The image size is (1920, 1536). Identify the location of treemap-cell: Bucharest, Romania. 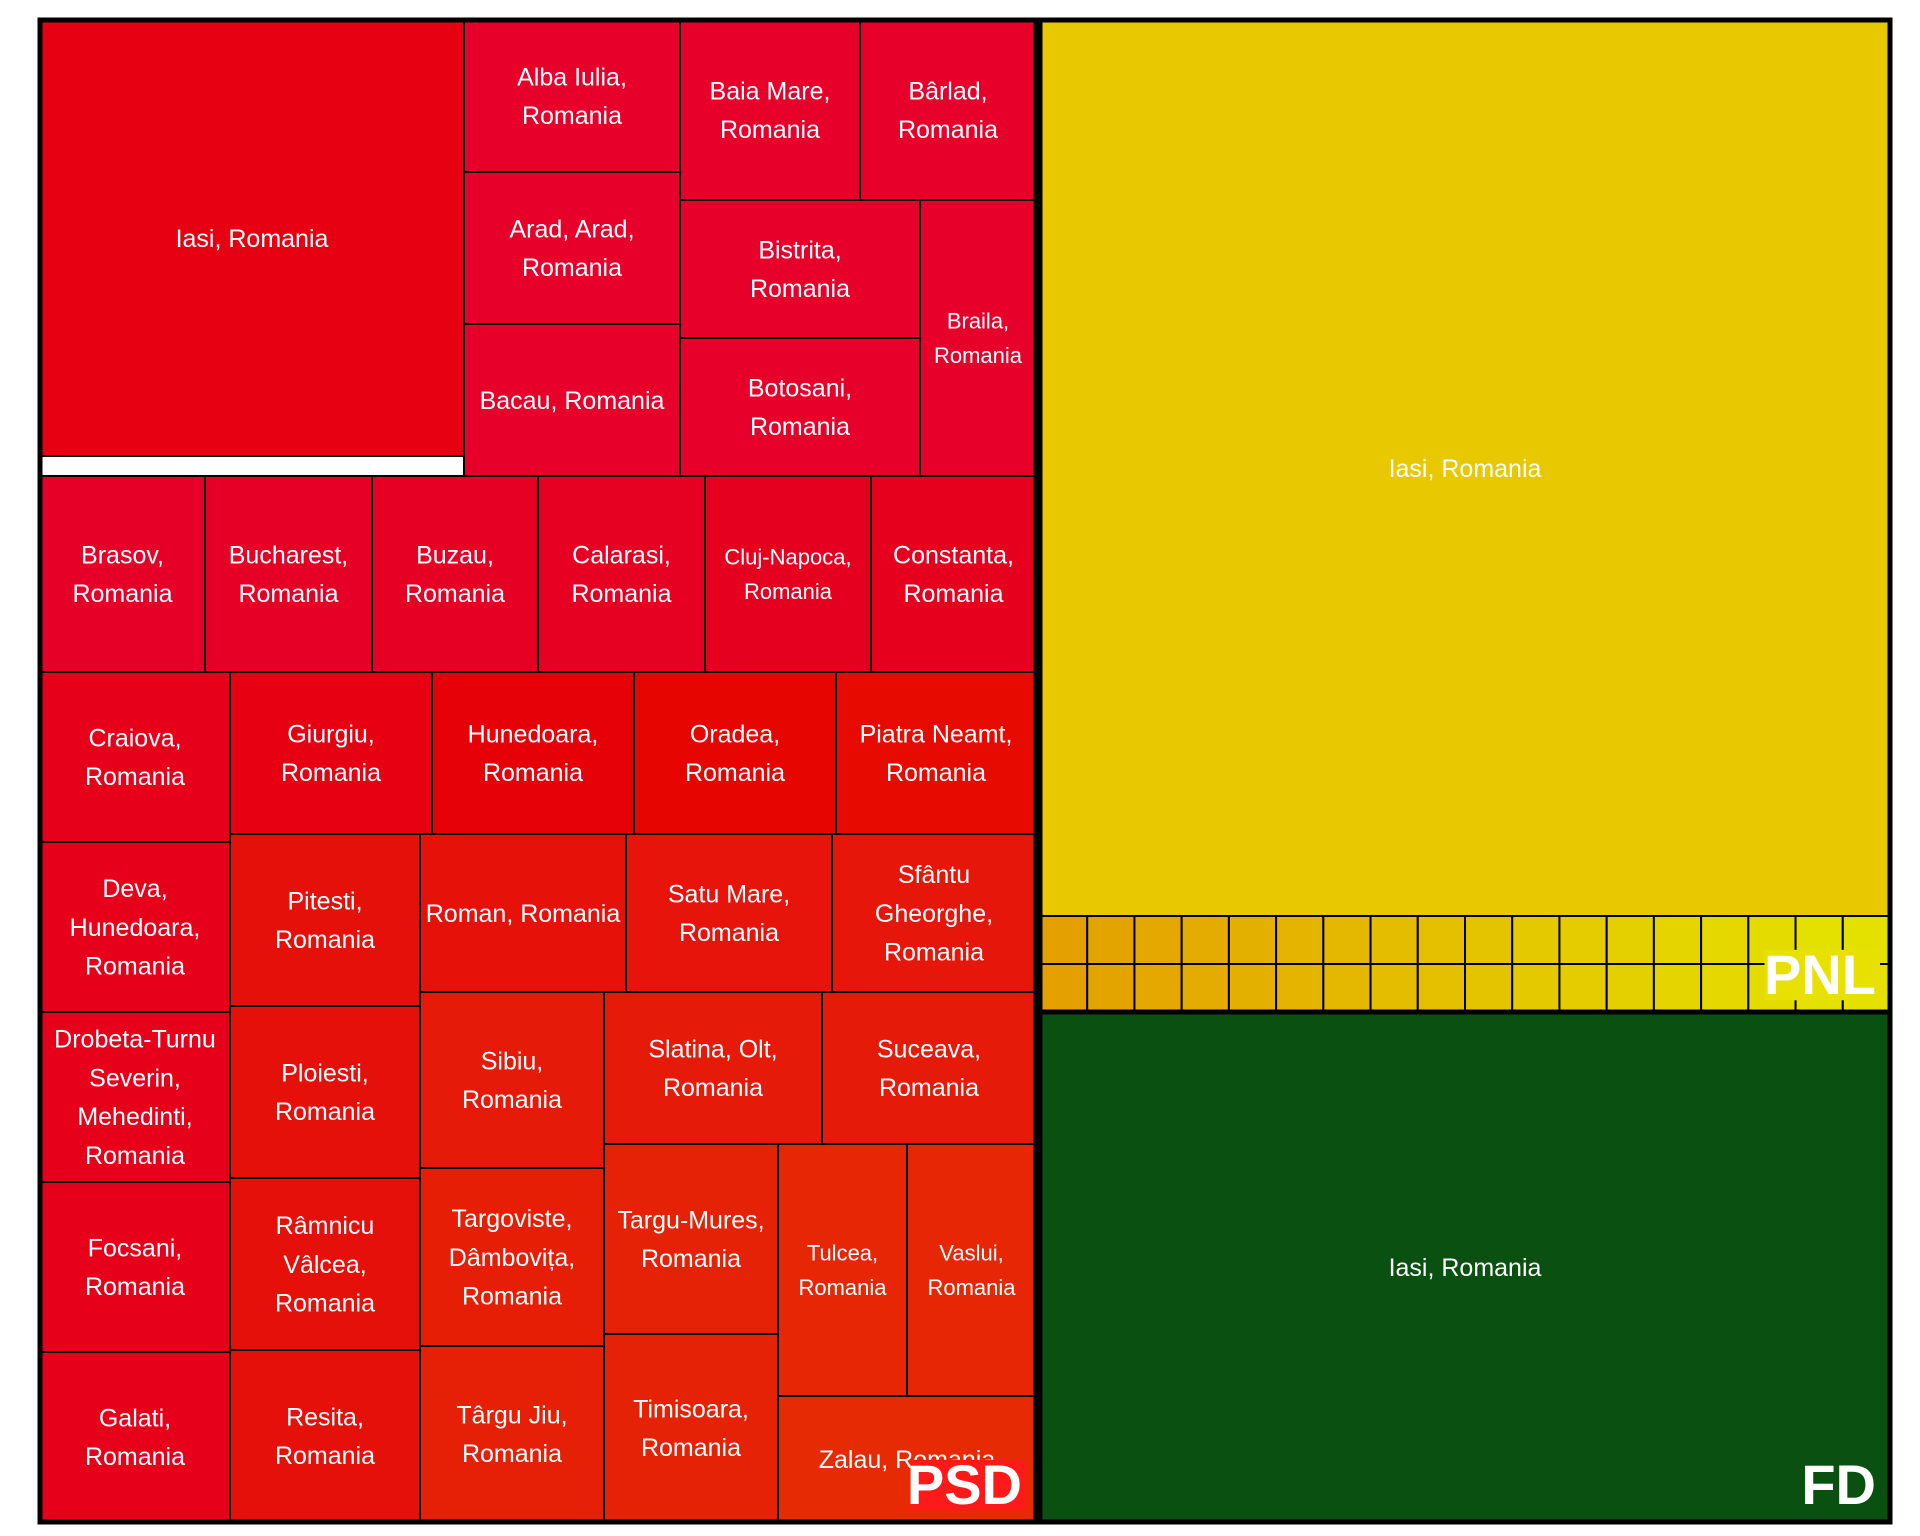
(288, 574).